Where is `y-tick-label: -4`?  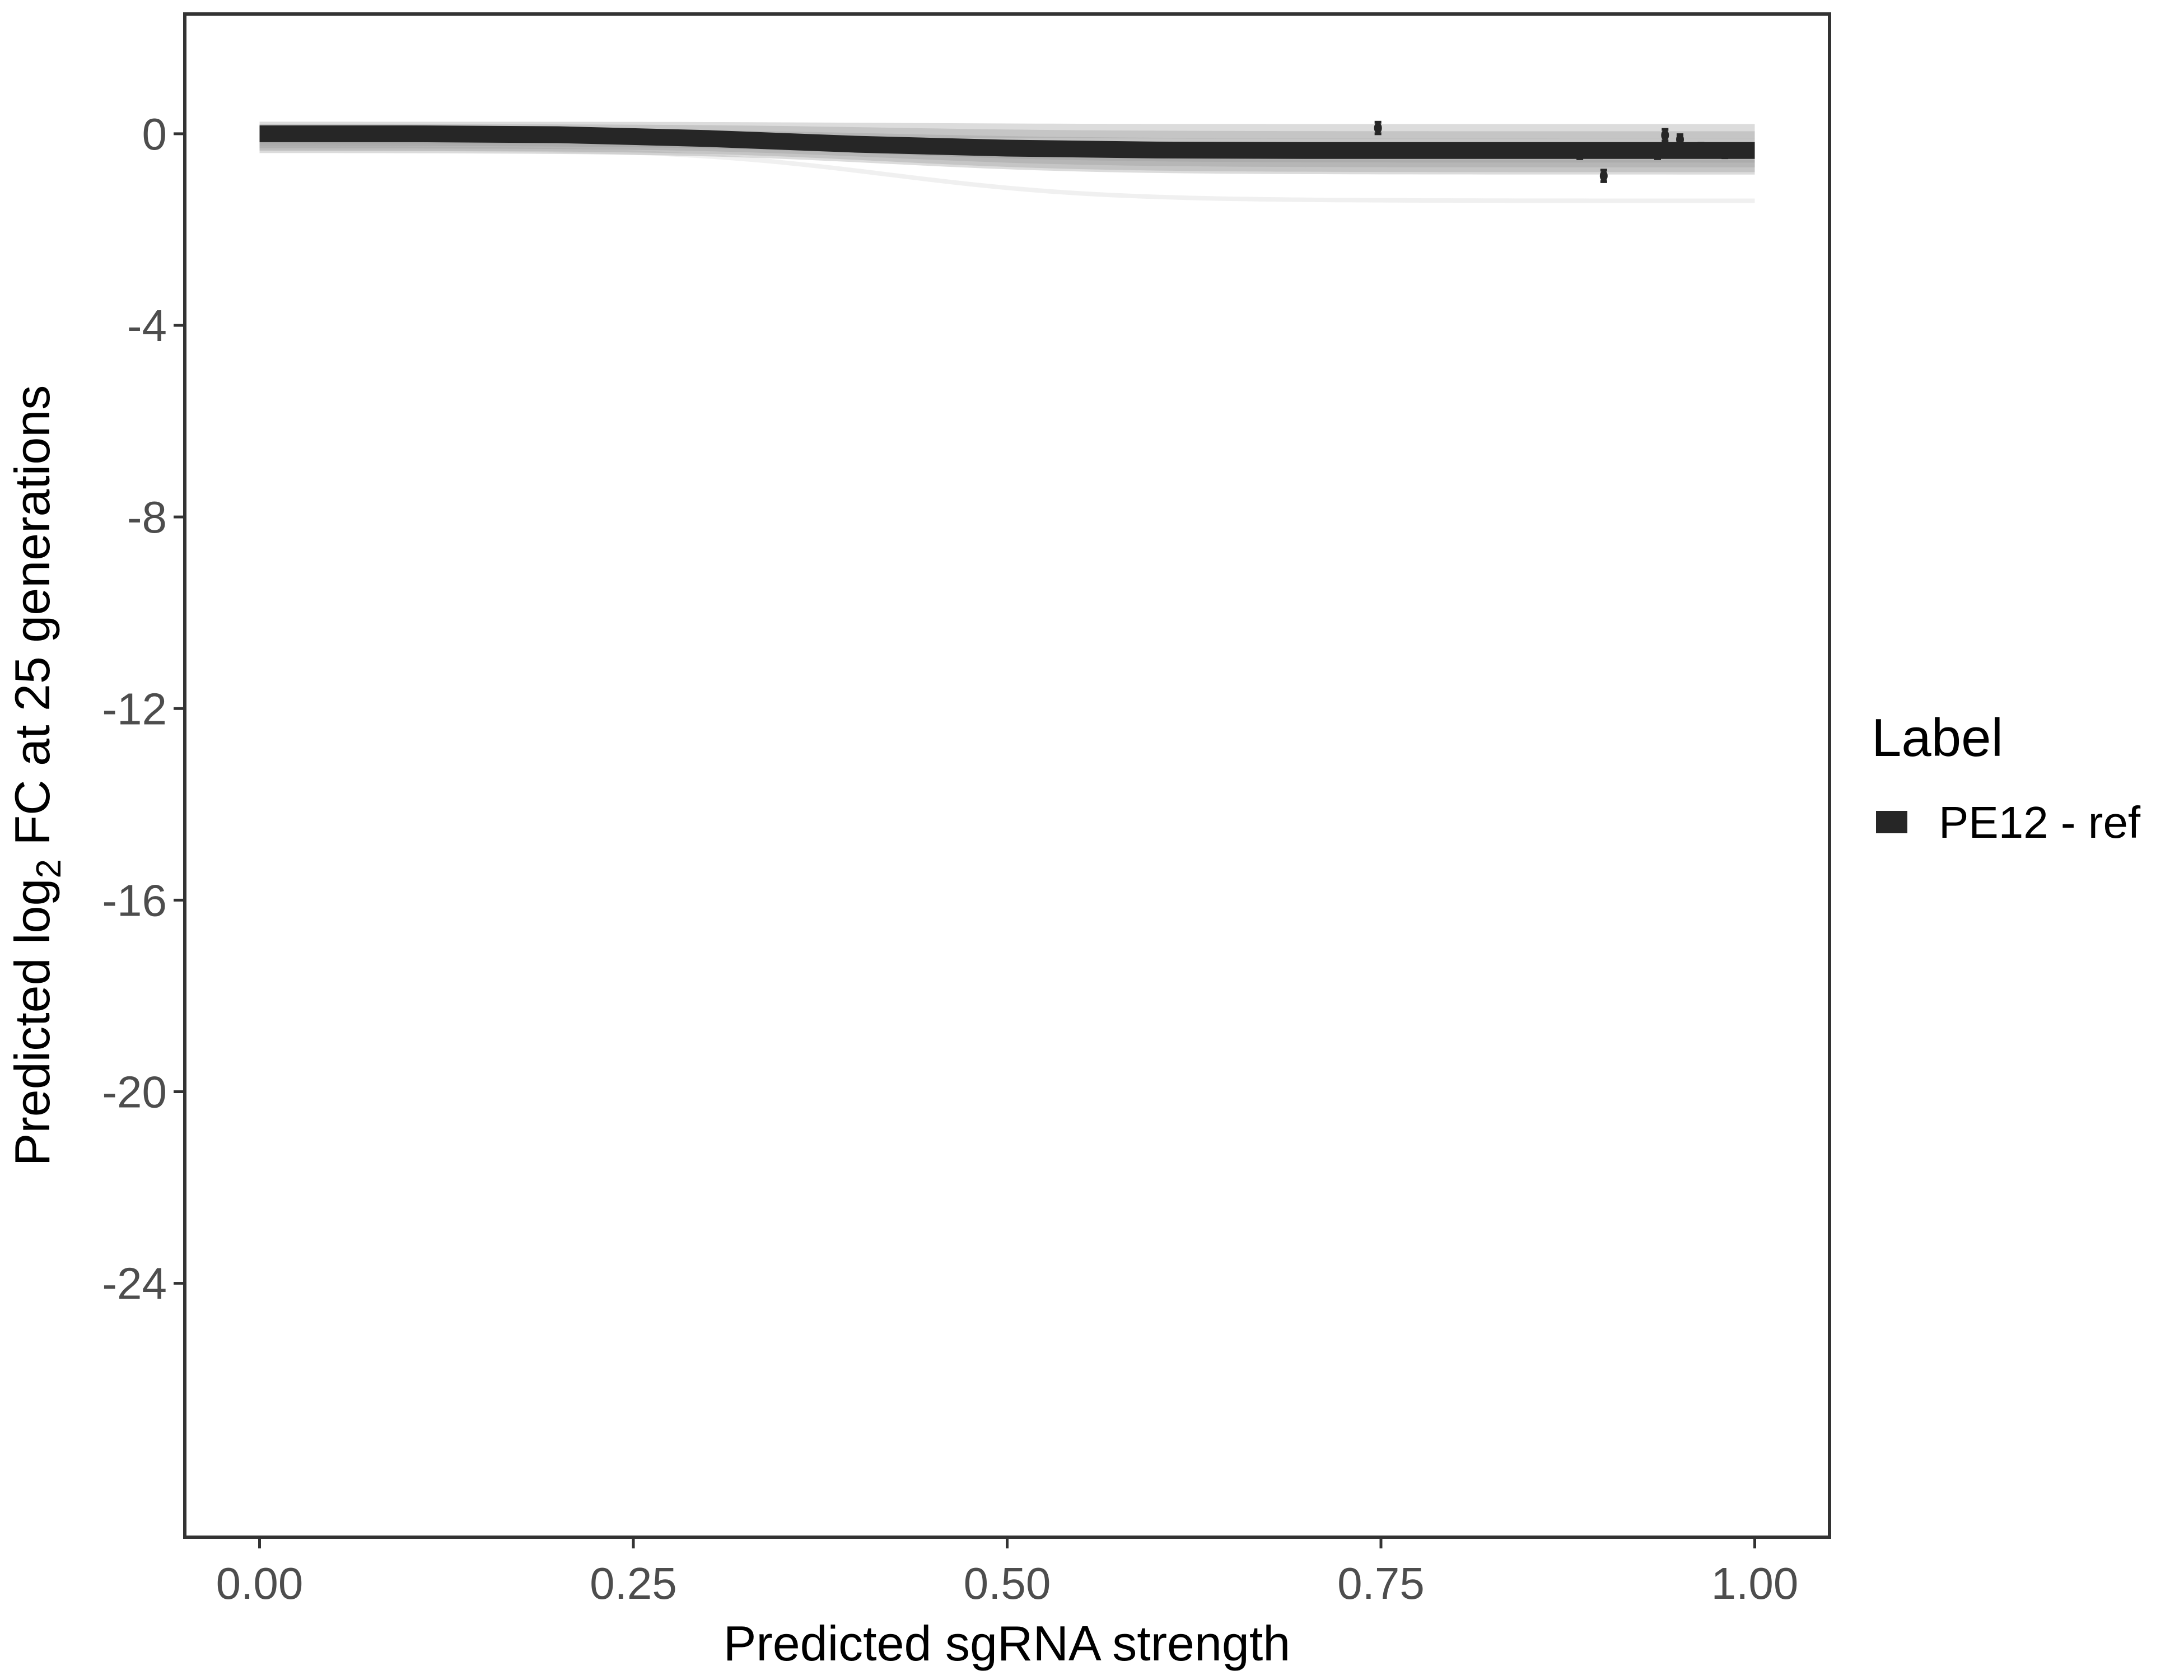 y-tick-label: -4 is located at coordinates (147, 326).